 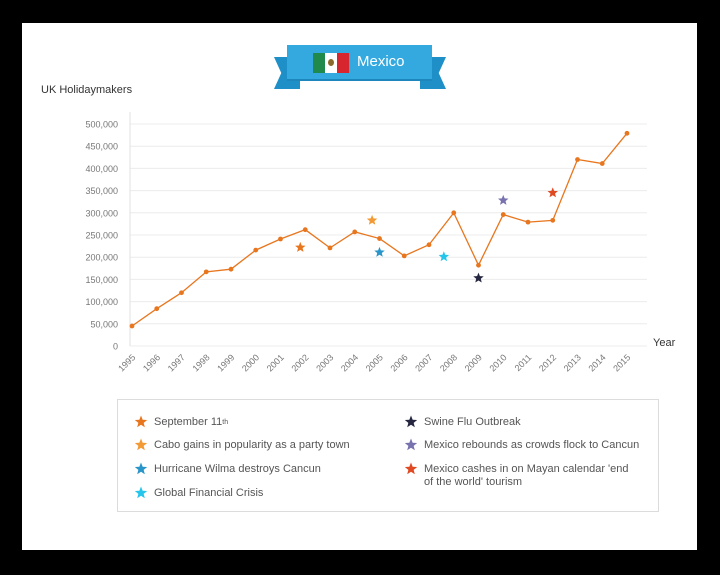 I want to click on x-tick-label: 2004, so click(x=349, y=362).